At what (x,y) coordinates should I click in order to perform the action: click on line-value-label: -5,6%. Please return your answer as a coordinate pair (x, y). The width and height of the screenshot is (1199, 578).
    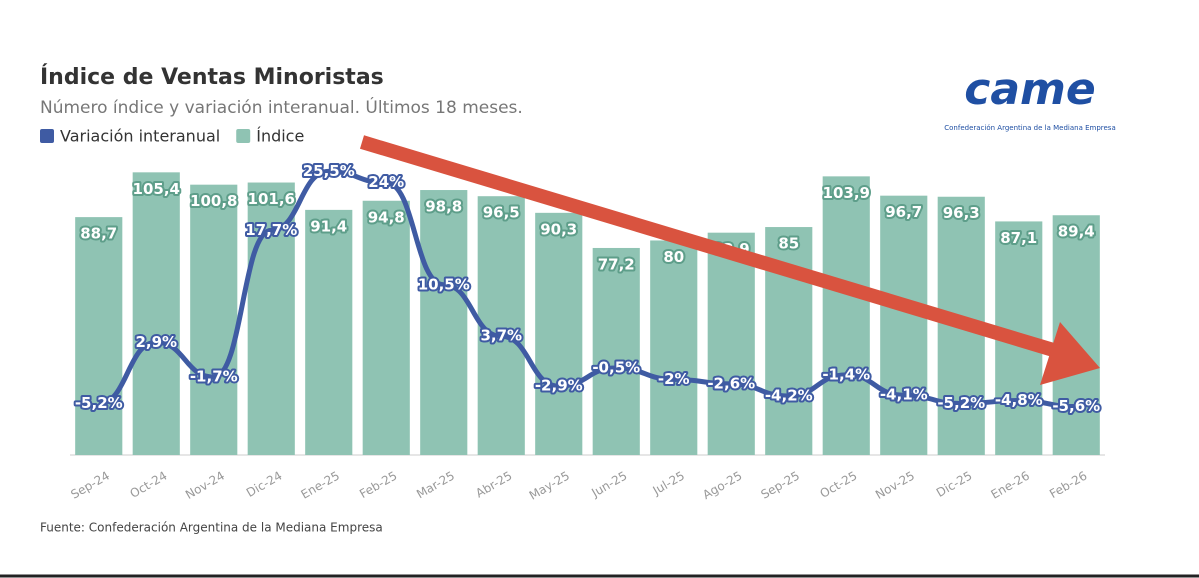
    Looking at the image, I should click on (1076, 406).